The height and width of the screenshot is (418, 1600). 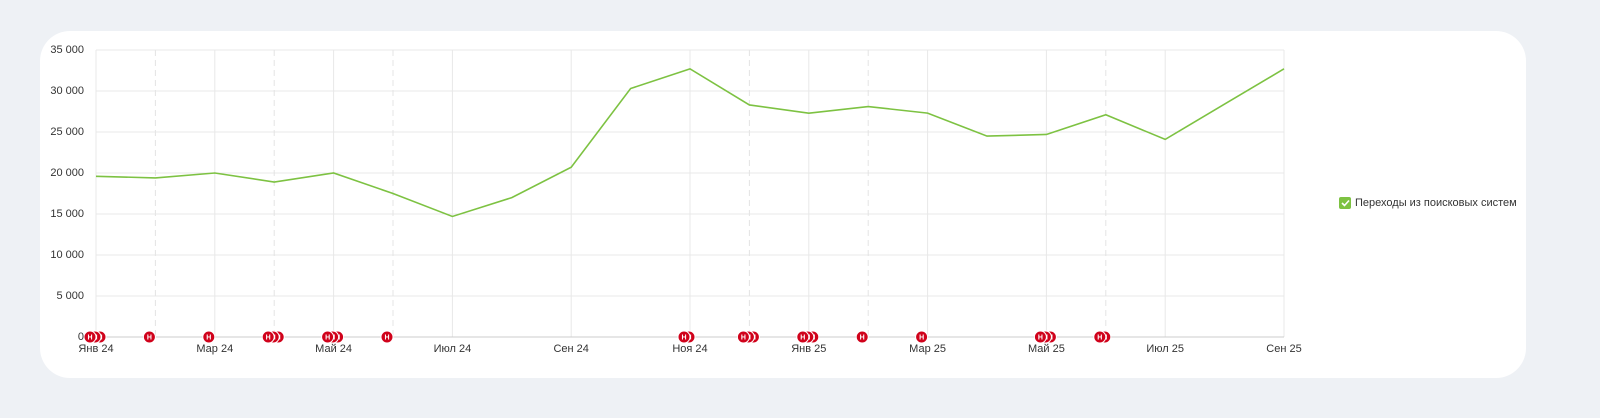 What do you see at coordinates (333, 349) in the screenshot?
I see `x-tick-label: Май 24` at bounding box center [333, 349].